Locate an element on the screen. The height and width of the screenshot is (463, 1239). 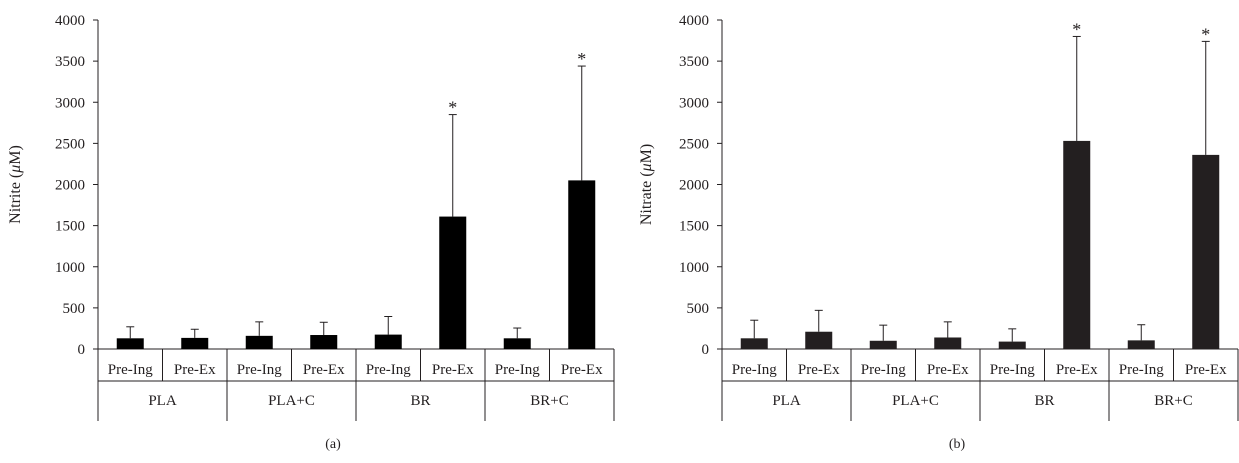
y-axis-title: Nitrite (μM) is located at coordinates (15, 184).